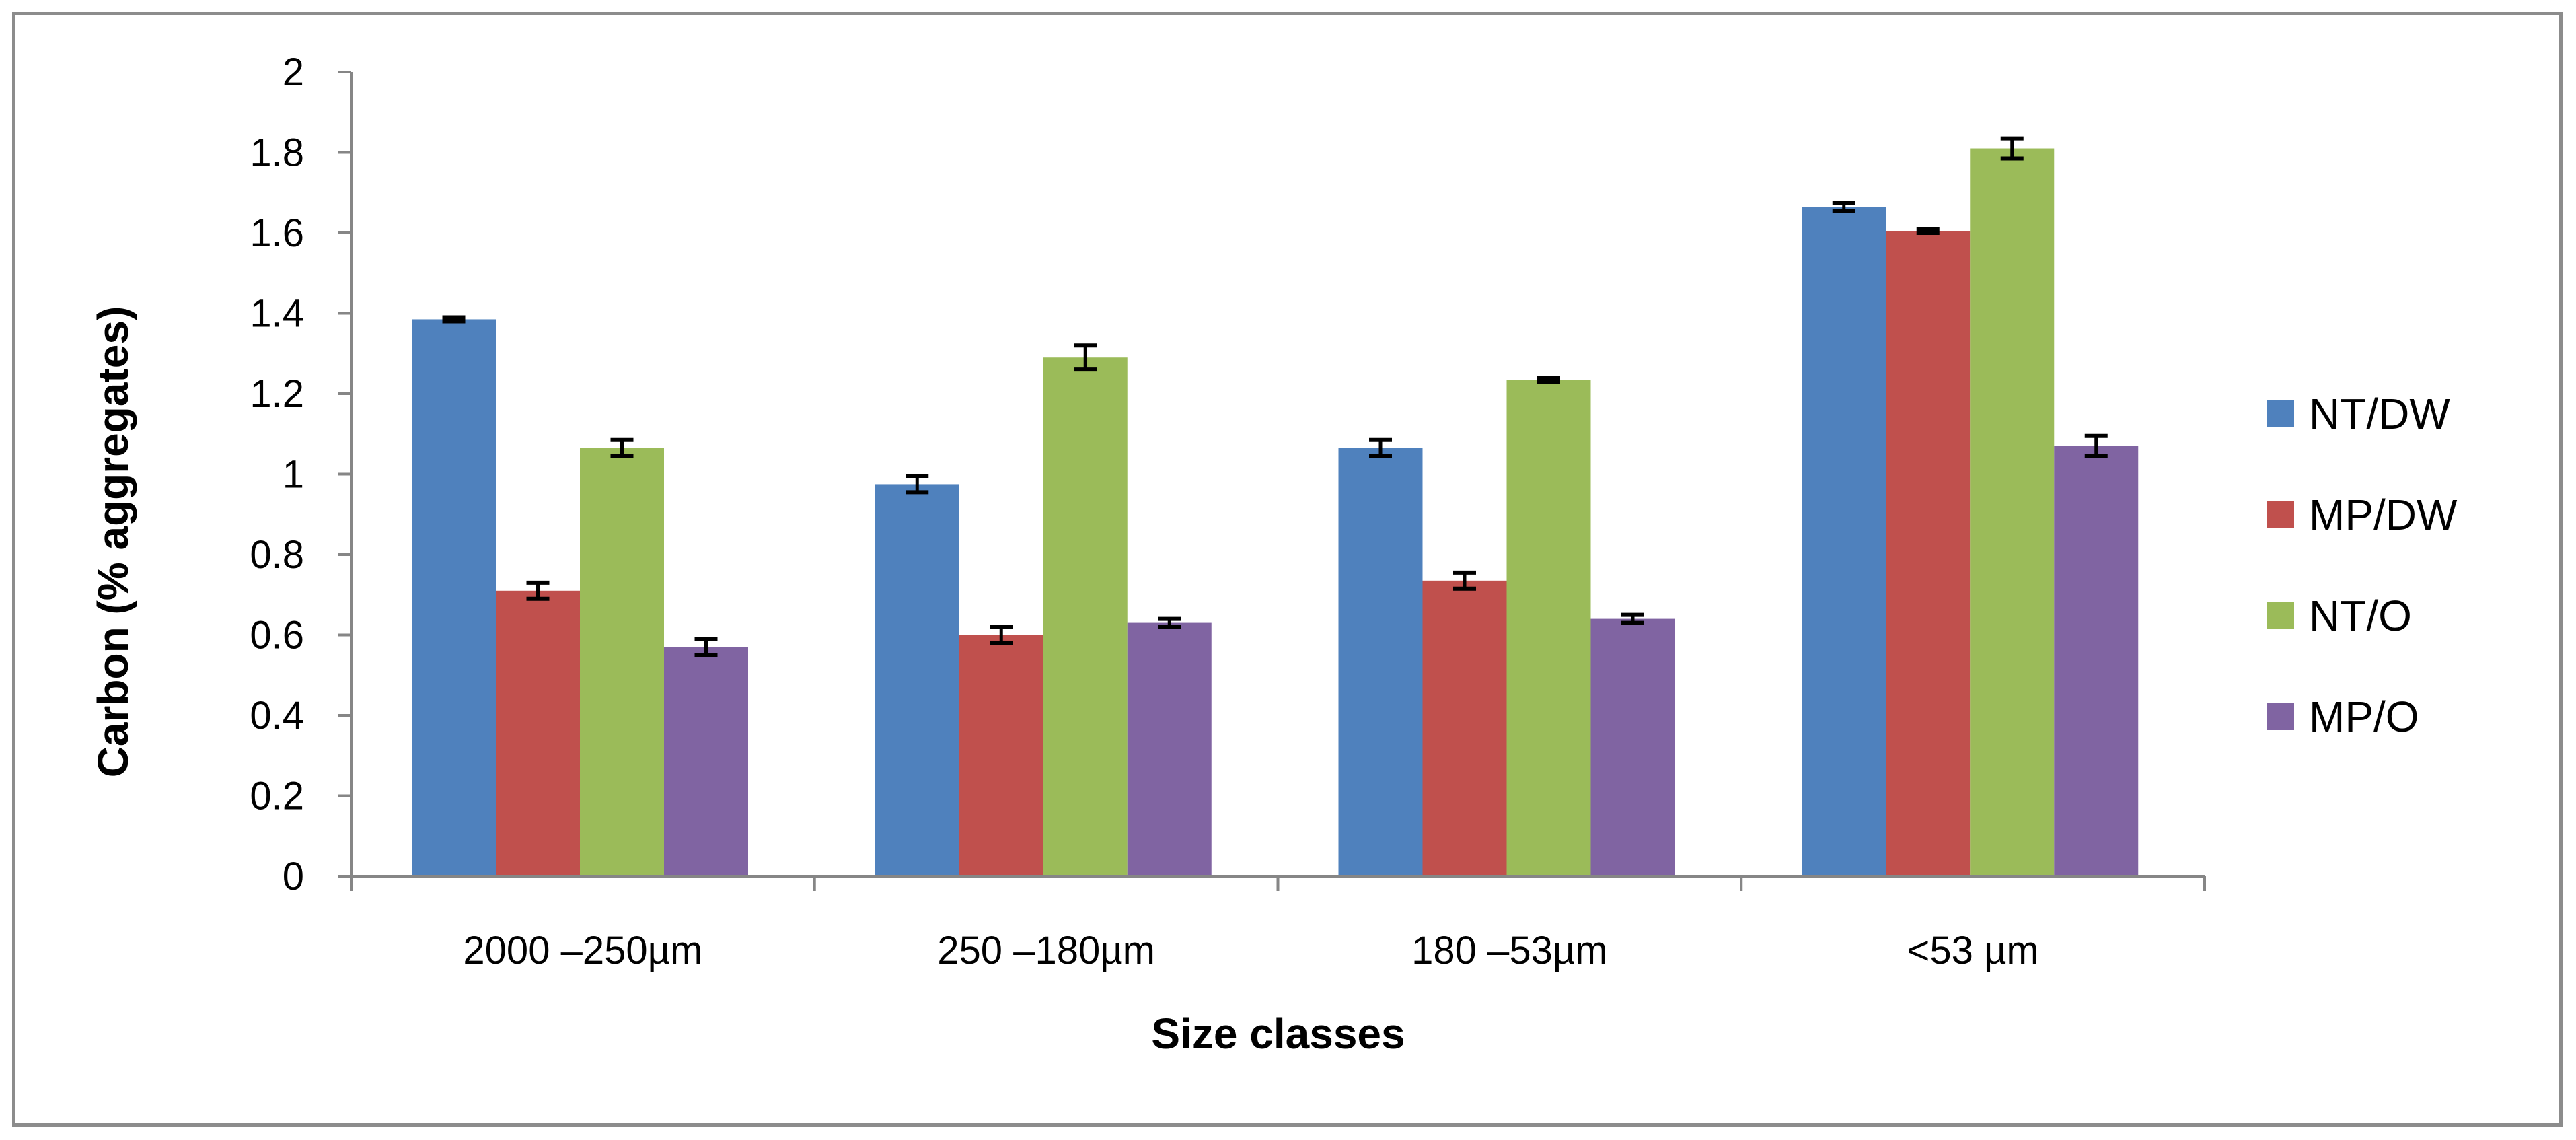  Describe the element at coordinates (1973, 950) in the screenshot. I see `x-category-label: <53 µm` at that location.